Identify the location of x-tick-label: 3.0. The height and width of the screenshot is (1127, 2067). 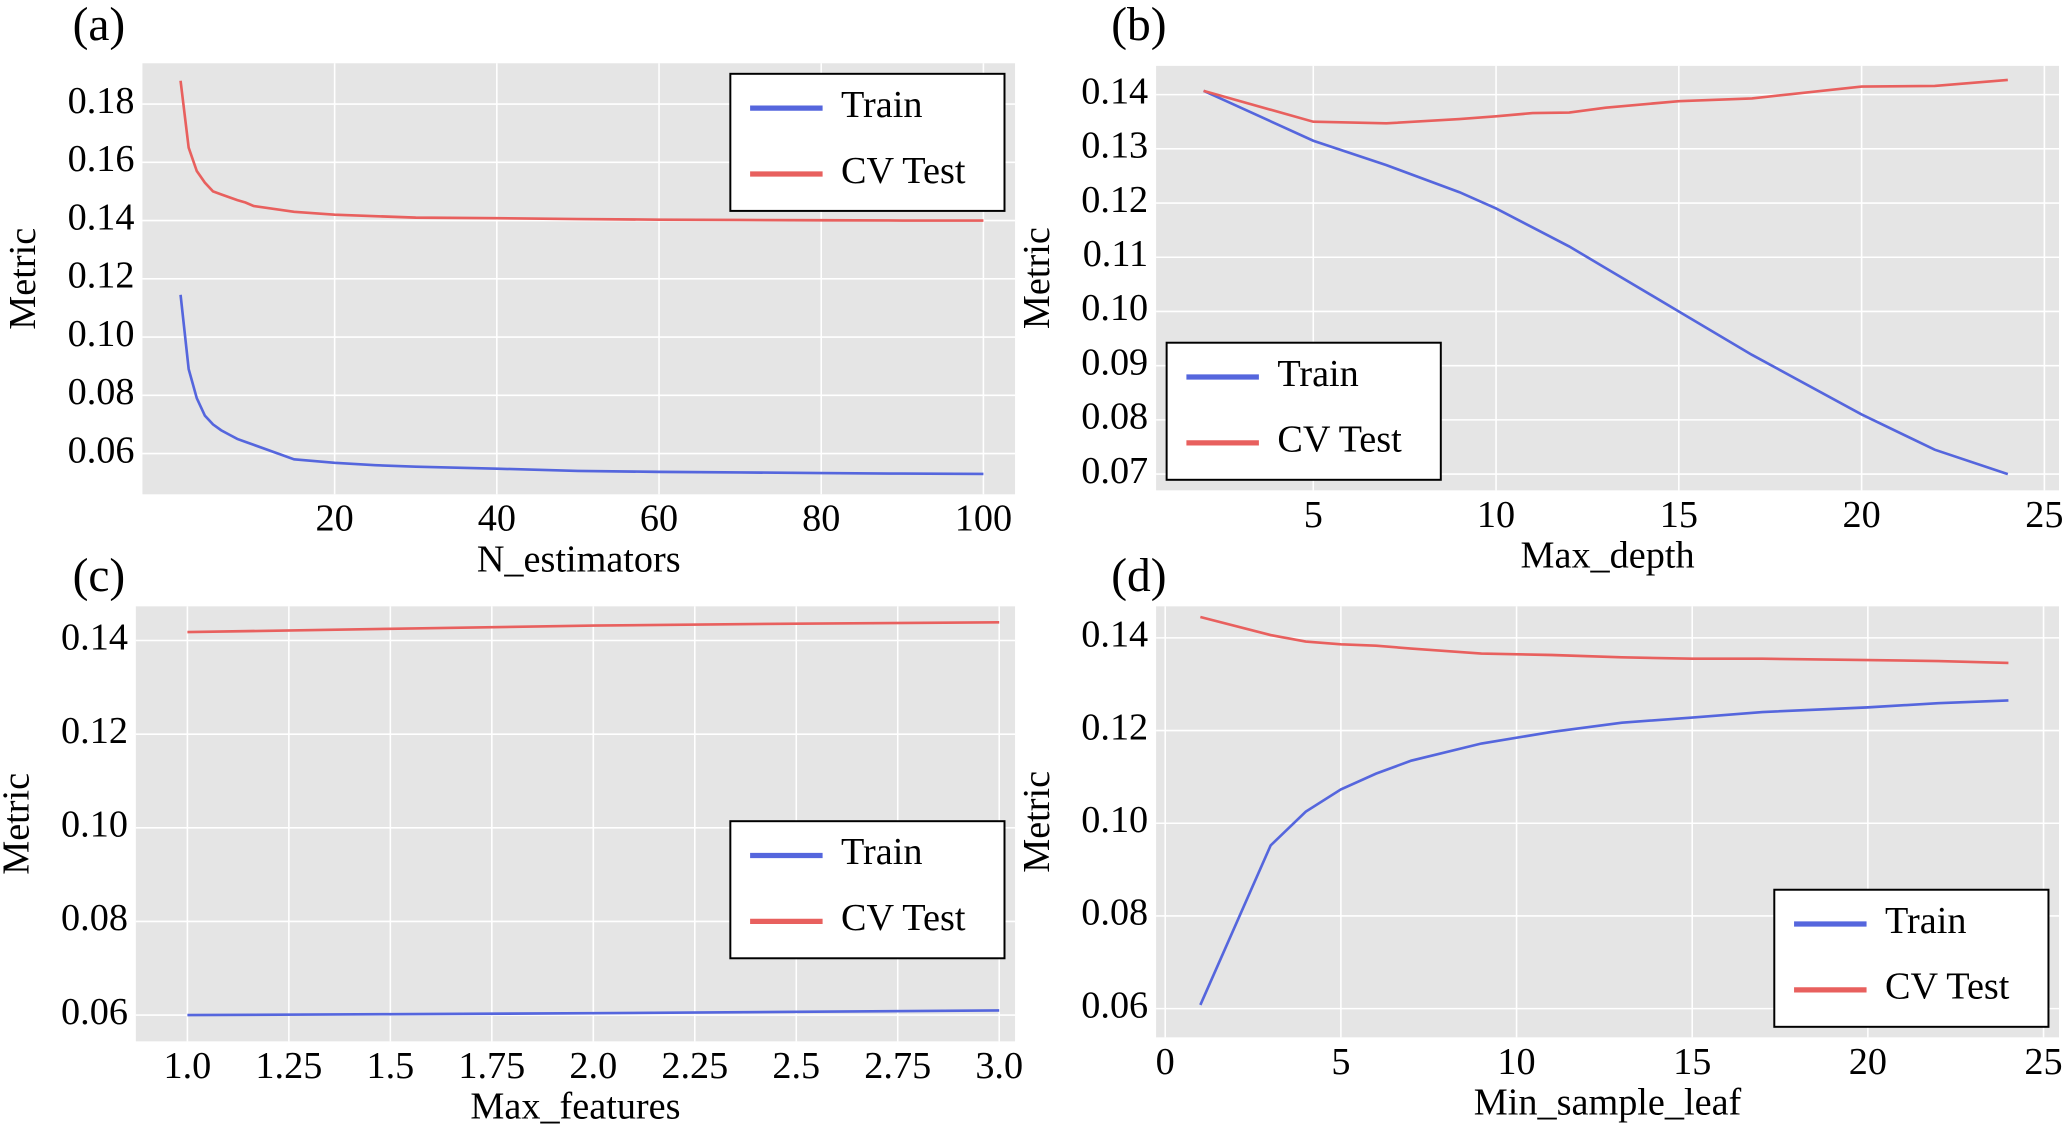
(999, 1066).